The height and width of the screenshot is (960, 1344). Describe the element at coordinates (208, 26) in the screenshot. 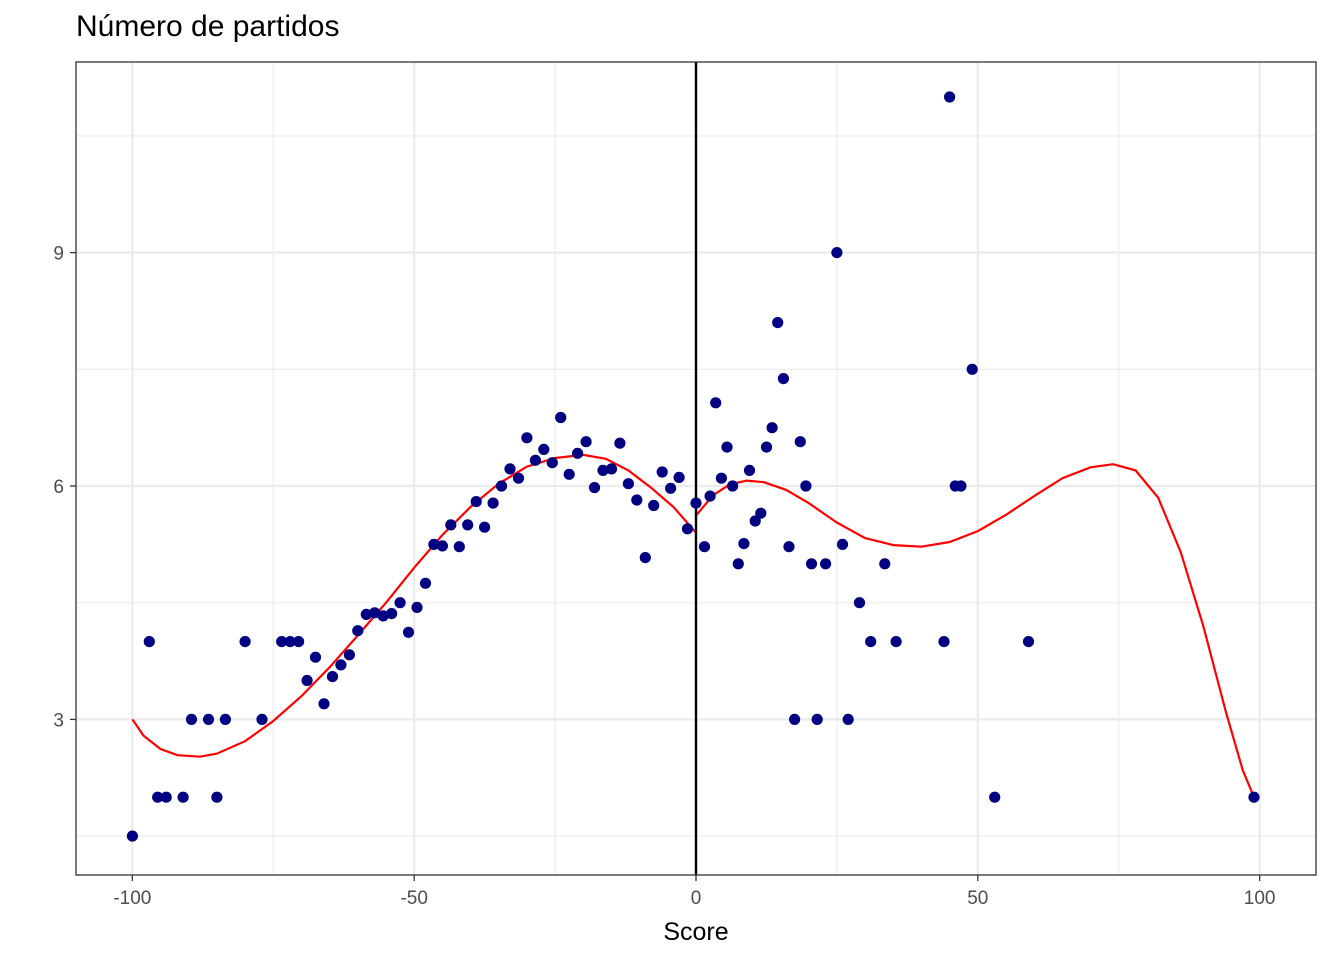

I see `chart-title: Número de partidos` at that location.